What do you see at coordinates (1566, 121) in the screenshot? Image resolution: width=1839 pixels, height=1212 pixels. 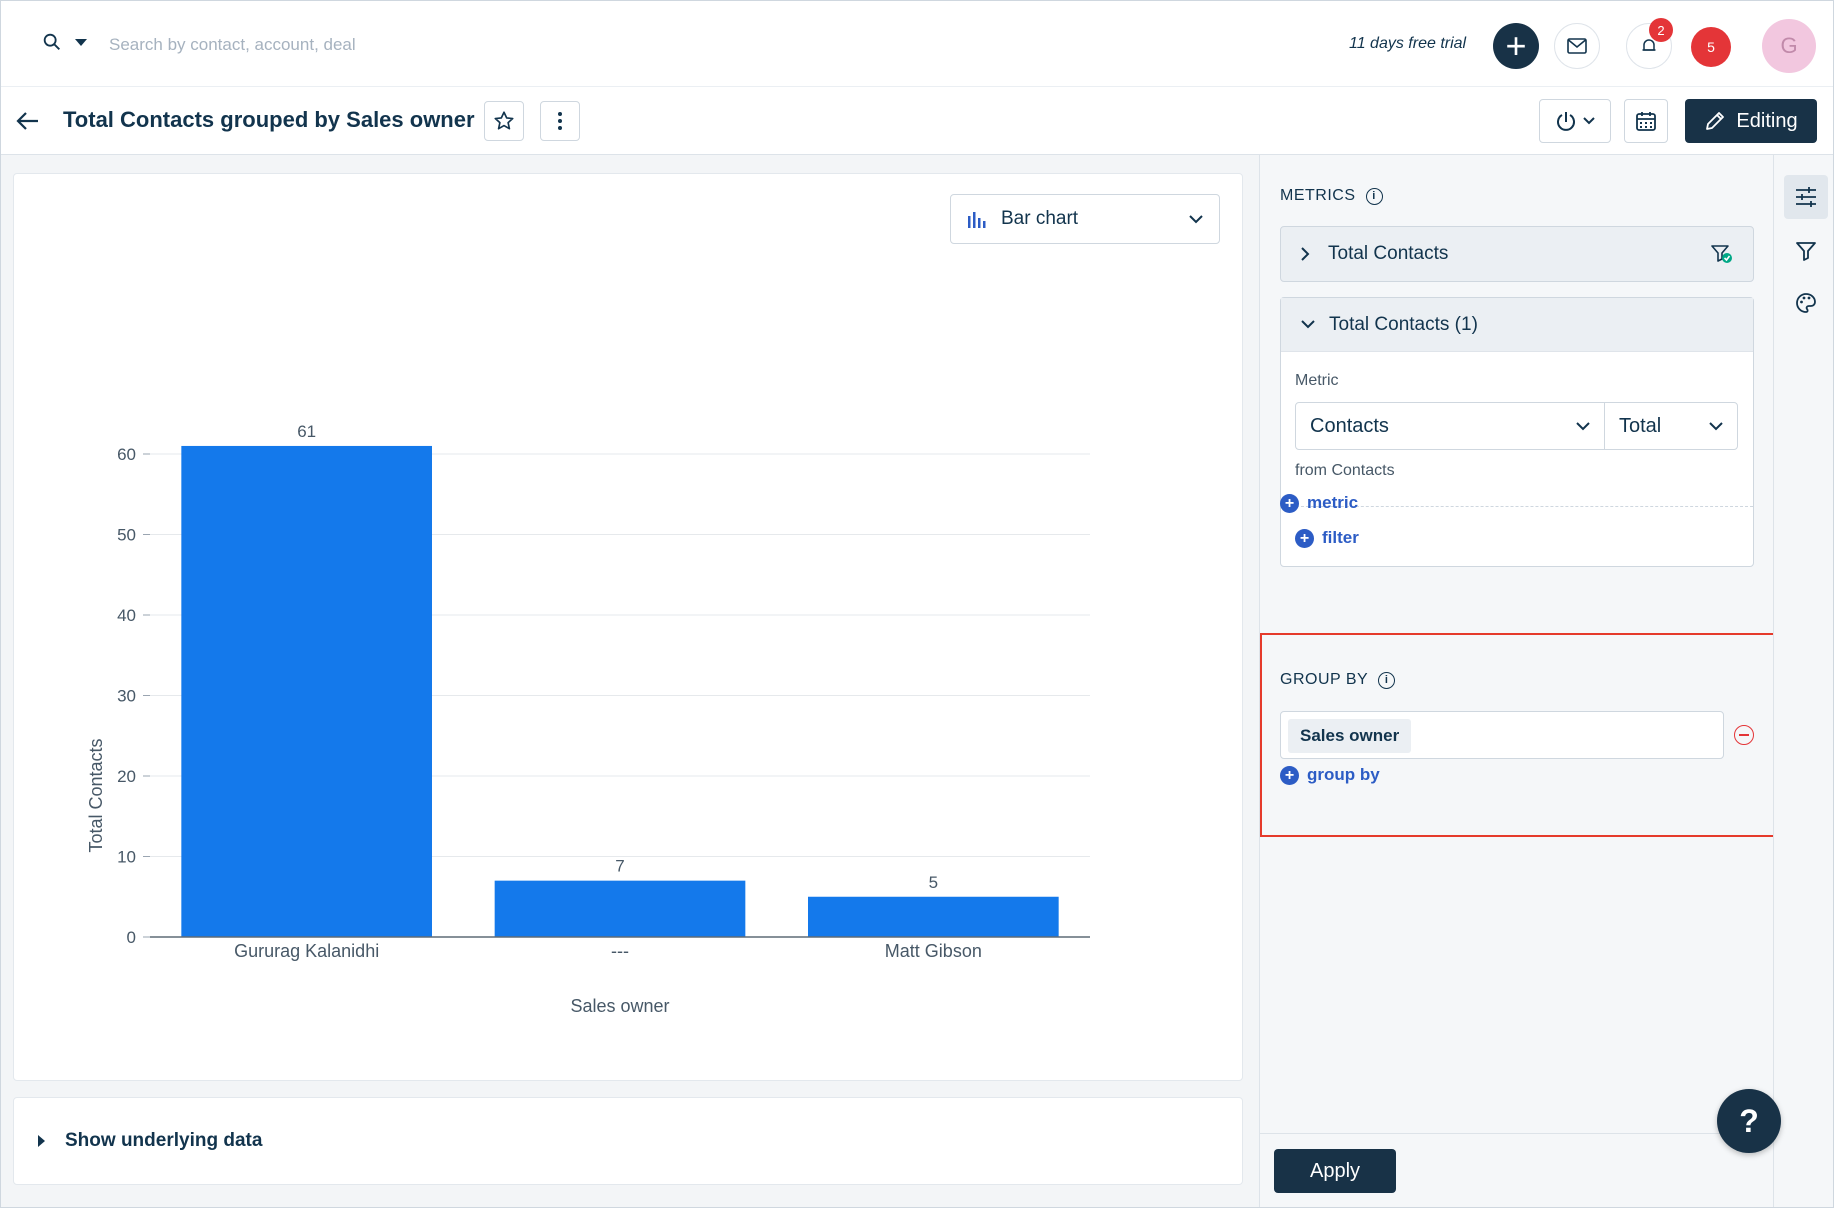 I see `export-icon` at bounding box center [1566, 121].